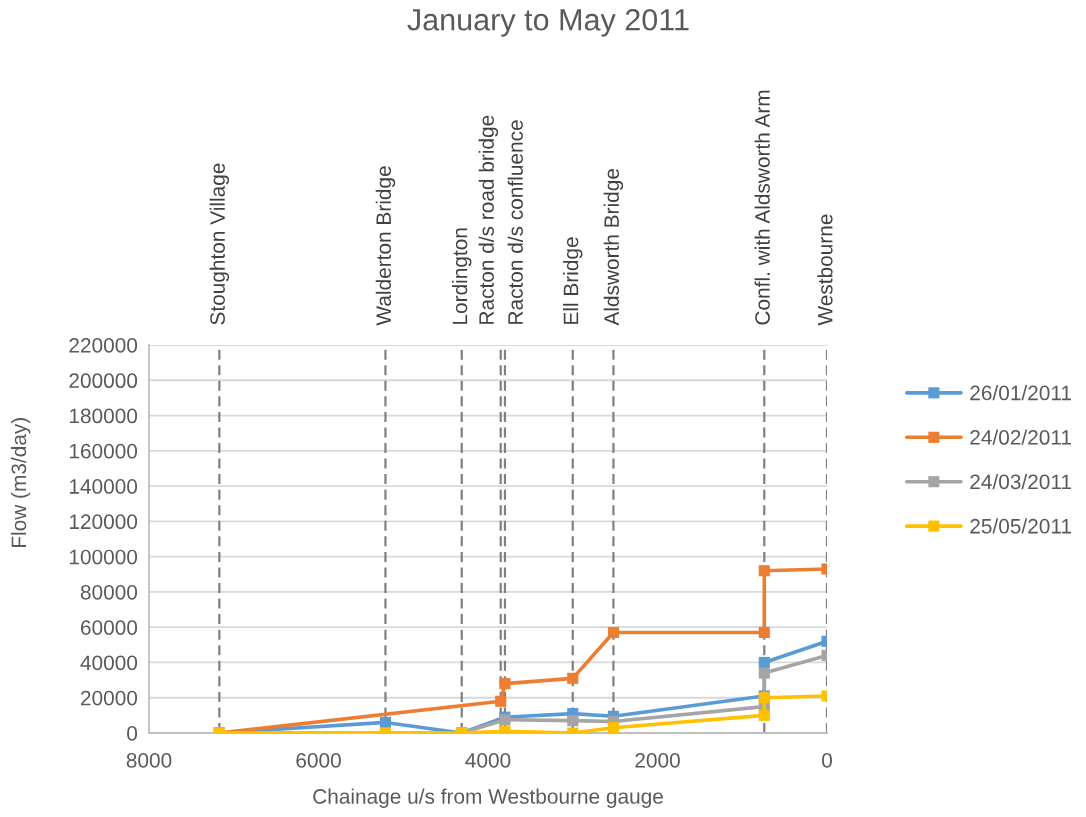  What do you see at coordinates (488, 798) in the screenshot?
I see `x-axis-title: Chainage u/s from Westbourne gauge` at bounding box center [488, 798].